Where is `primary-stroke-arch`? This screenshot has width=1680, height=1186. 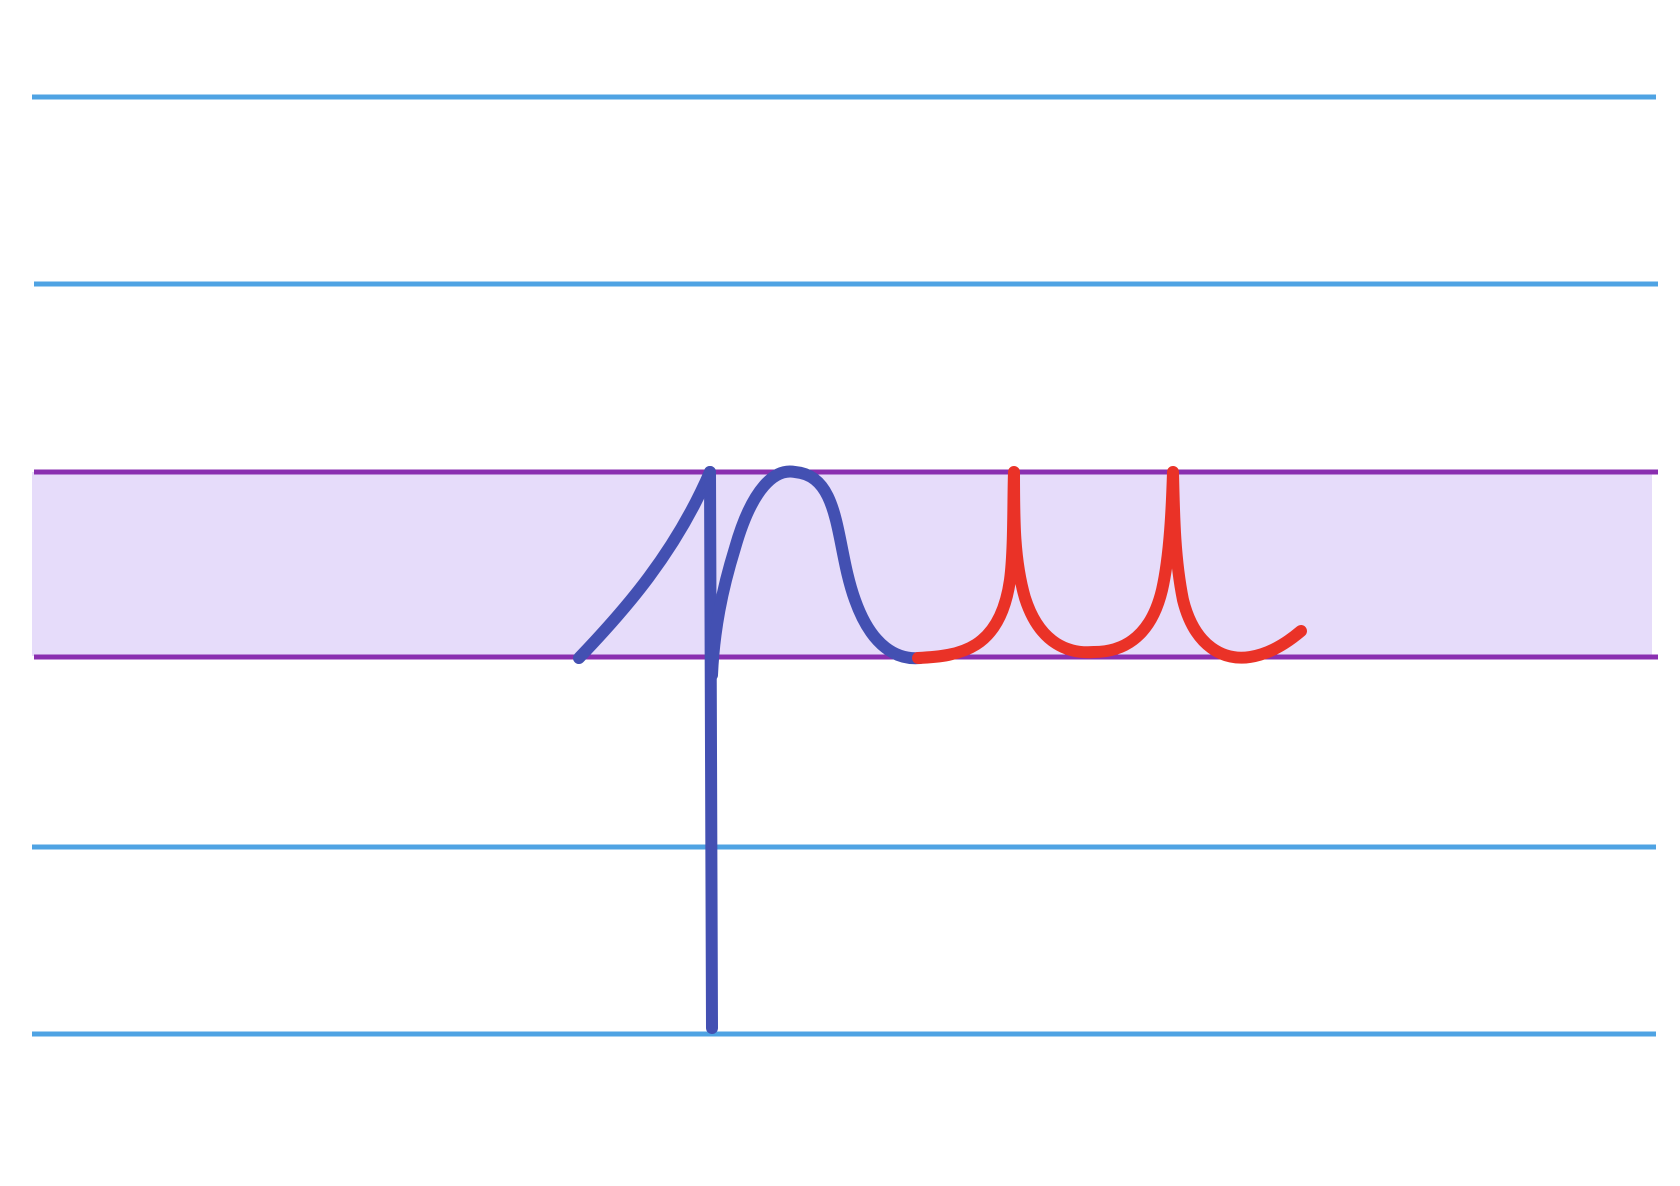 primary-stroke-arch is located at coordinates (816, 573).